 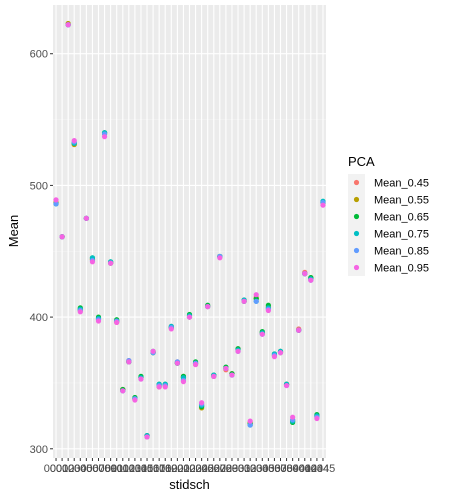 What do you see at coordinates (268, 469) in the screenshot?
I see `x-tick-label: 0036` at bounding box center [268, 469].